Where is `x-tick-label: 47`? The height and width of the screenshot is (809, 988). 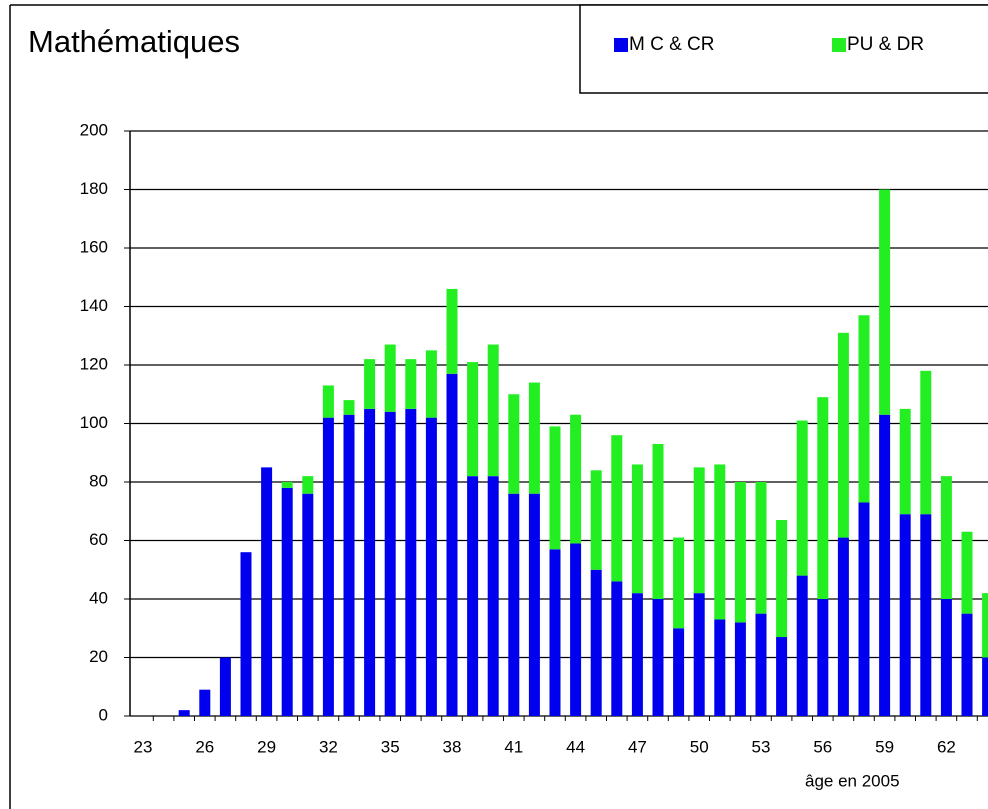 x-tick-label: 47 is located at coordinates (637, 746).